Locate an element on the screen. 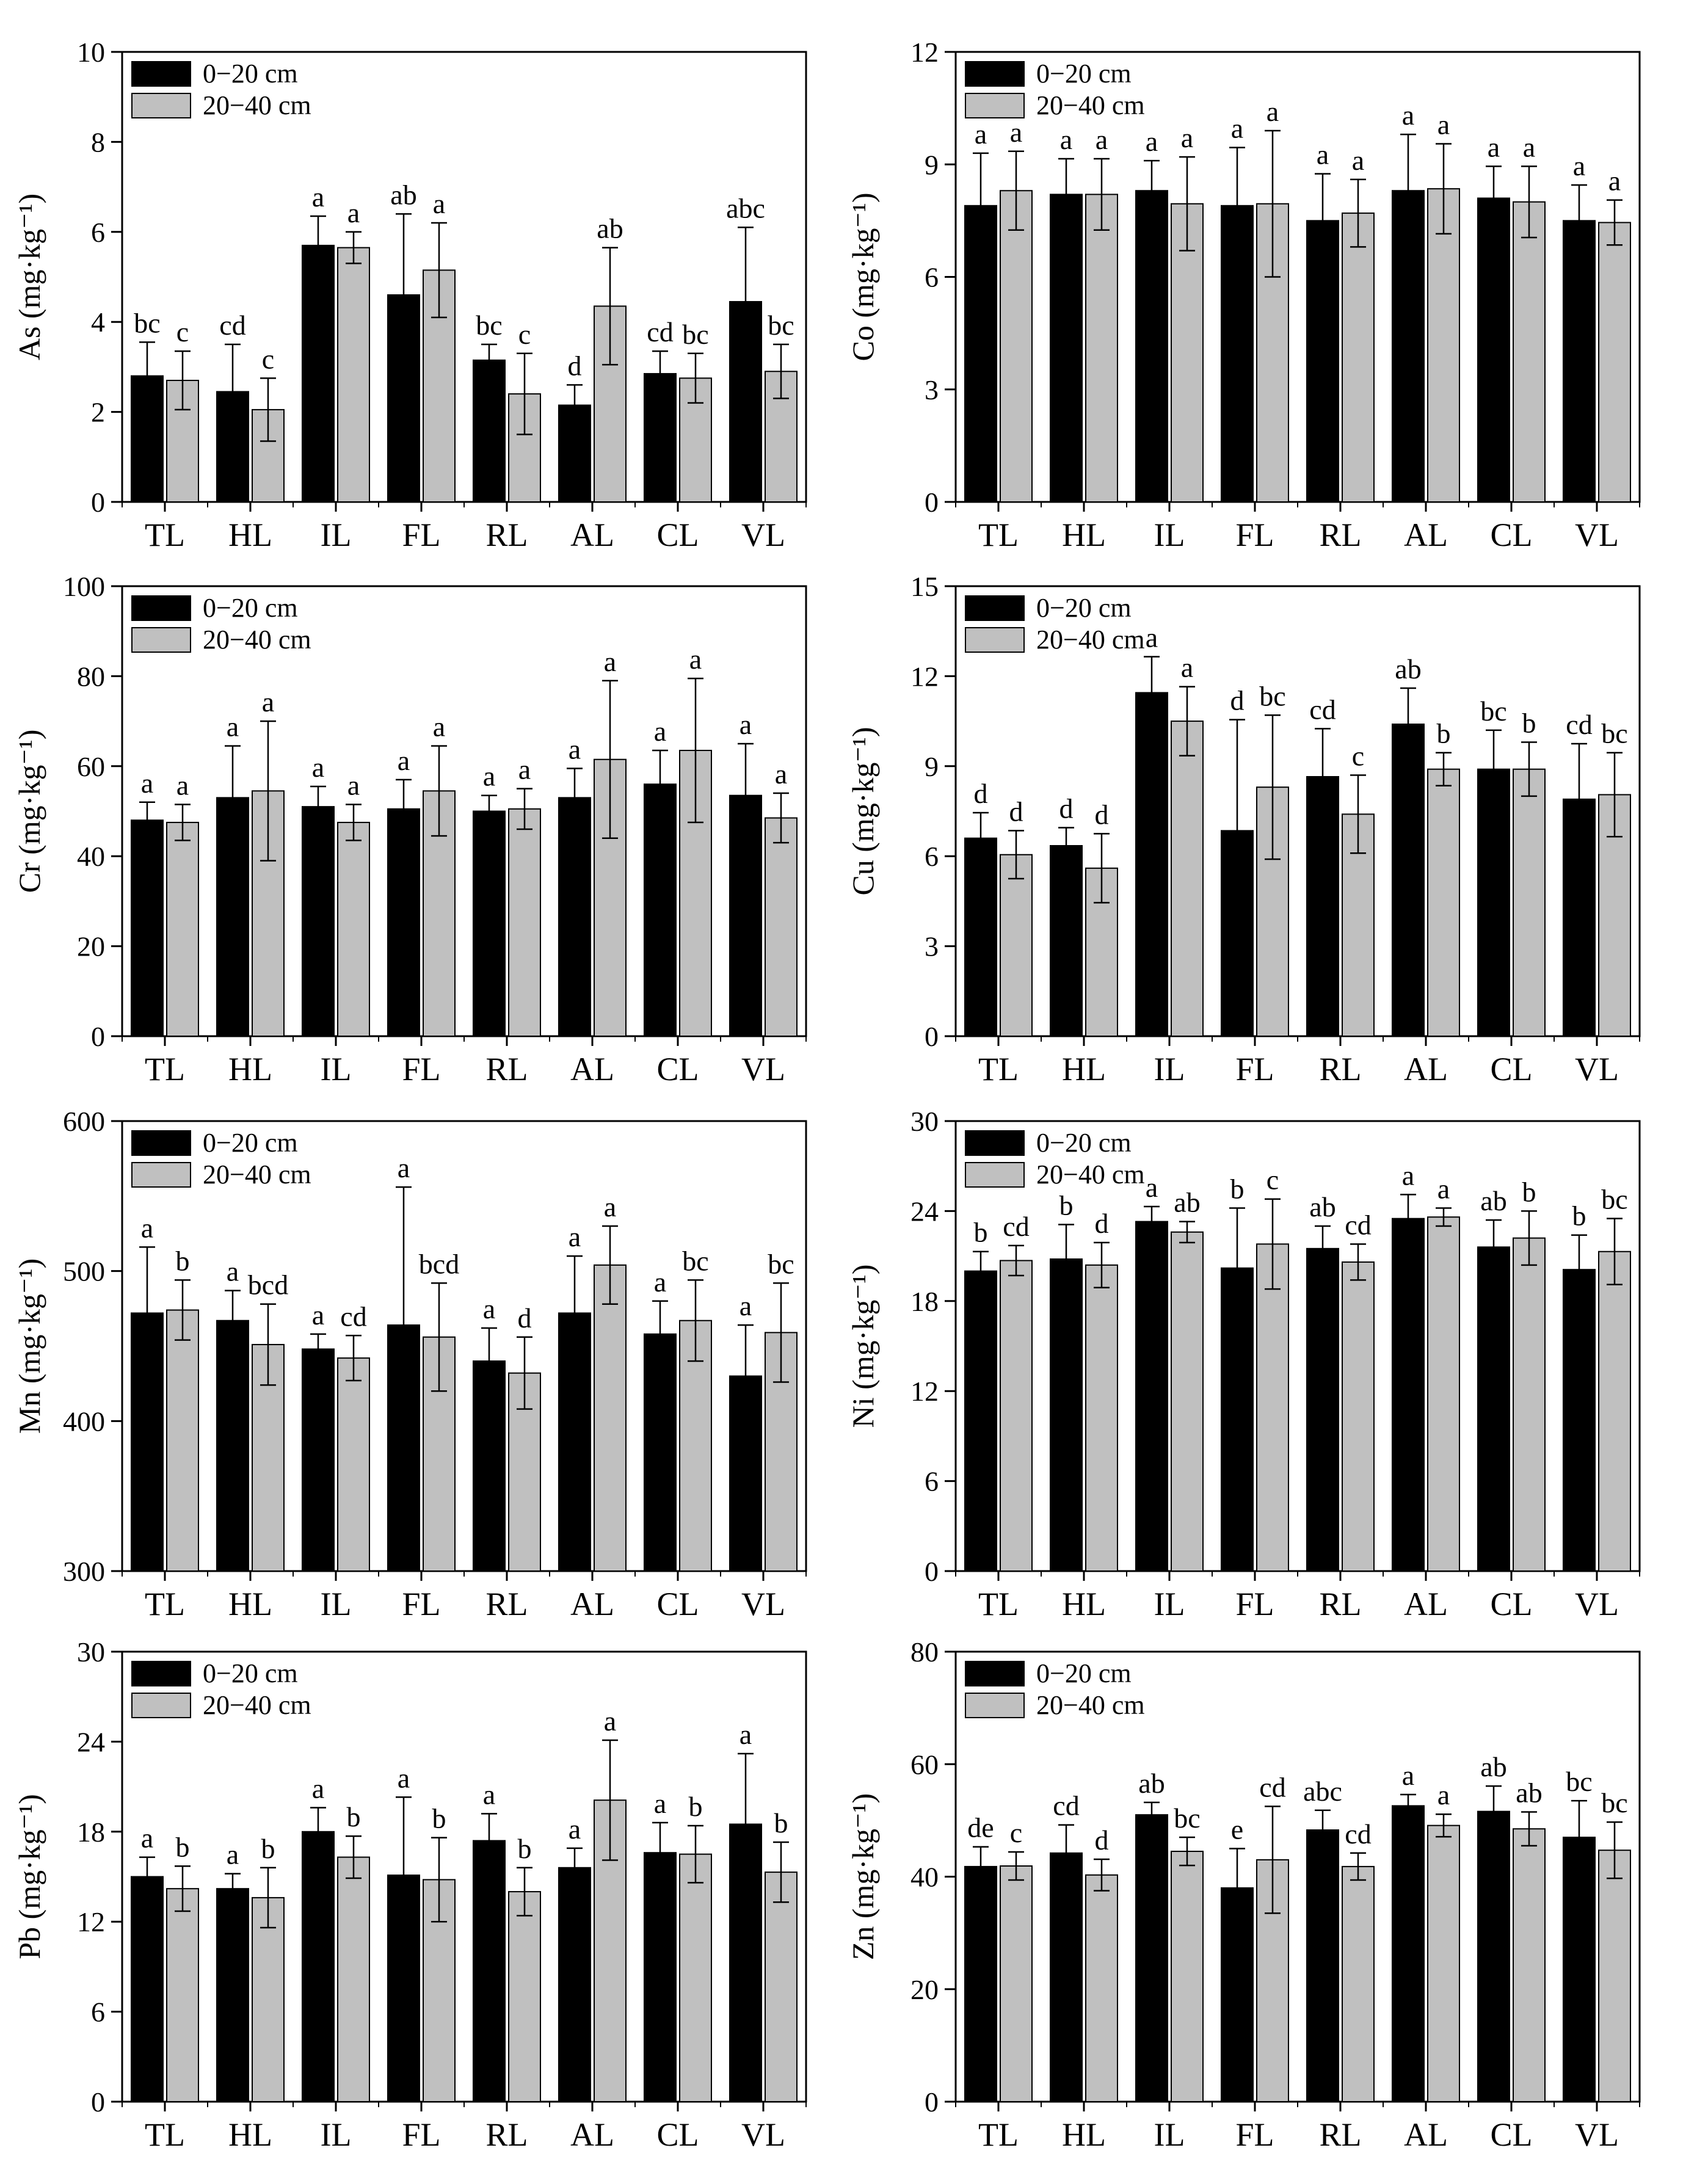 The height and width of the screenshot is (2178, 1708). bar-ni-s1-cl is located at coordinates (1530, 1404).